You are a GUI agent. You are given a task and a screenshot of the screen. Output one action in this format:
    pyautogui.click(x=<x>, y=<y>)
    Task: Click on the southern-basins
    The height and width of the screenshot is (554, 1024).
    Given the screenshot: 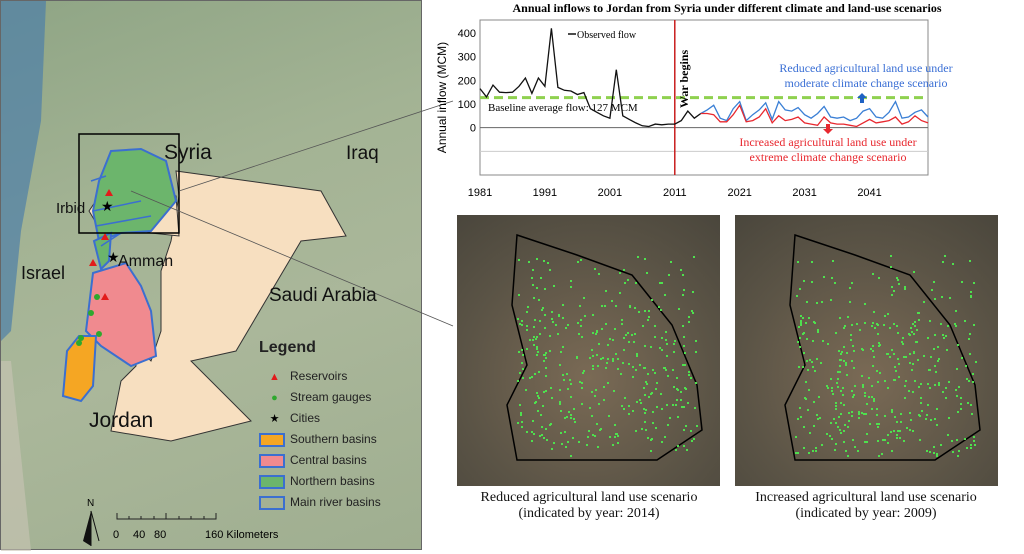 What is the action you would take?
    pyautogui.click(x=79, y=369)
    